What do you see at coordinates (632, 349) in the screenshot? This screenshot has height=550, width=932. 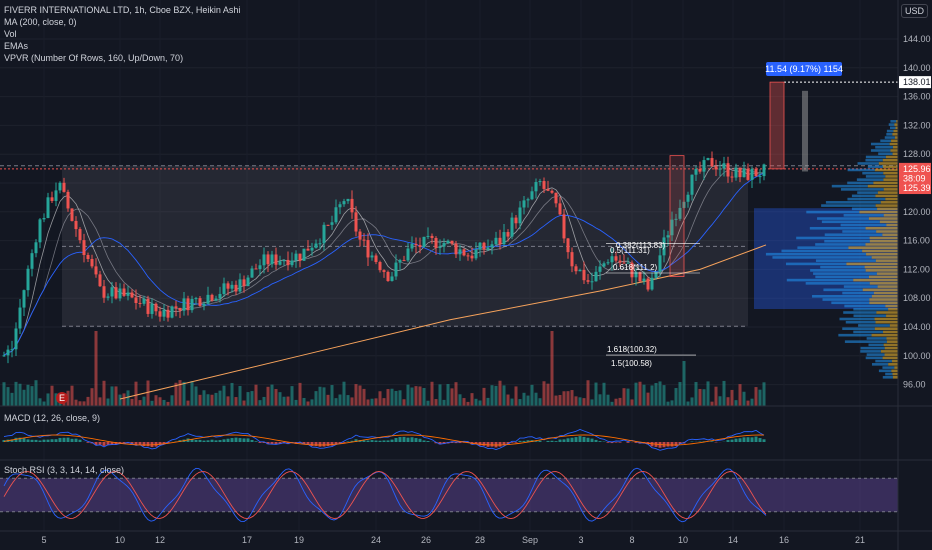 I see `fib-level-label: 1.618(100.32)` at bounding box center [632, 349].